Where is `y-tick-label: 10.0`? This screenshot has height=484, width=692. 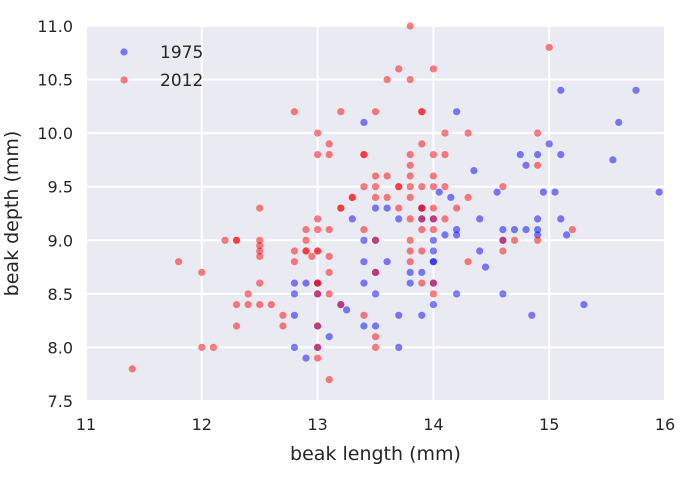
y-tick-label: 10.0 is located at coordinates (55, 133).